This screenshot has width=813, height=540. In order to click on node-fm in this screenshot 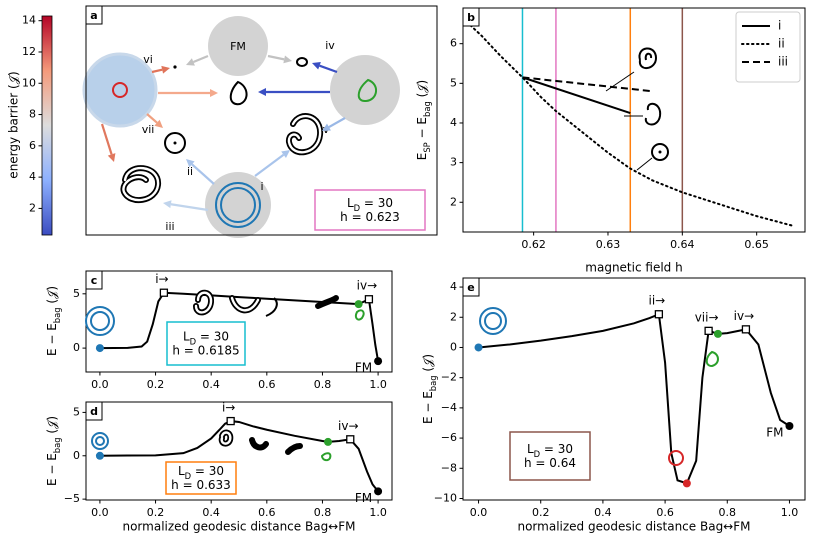, I will do `click(238, 46)`.